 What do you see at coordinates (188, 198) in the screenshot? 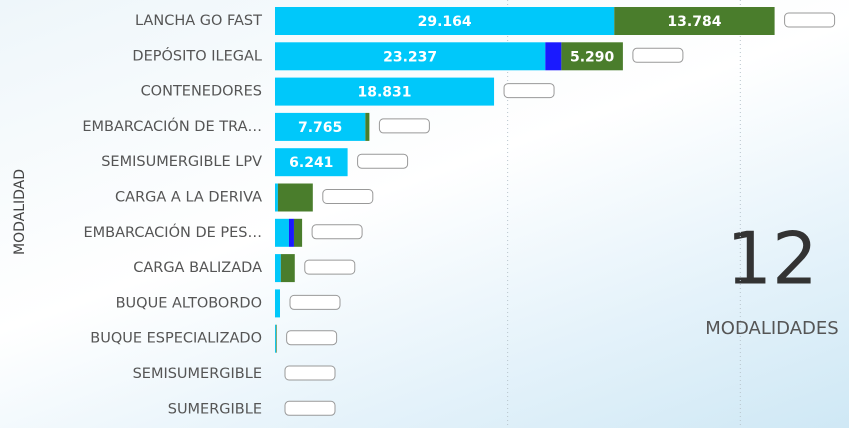
I see `category-label: CARGA A LA DERIVA` at bounding box center [188, 198].